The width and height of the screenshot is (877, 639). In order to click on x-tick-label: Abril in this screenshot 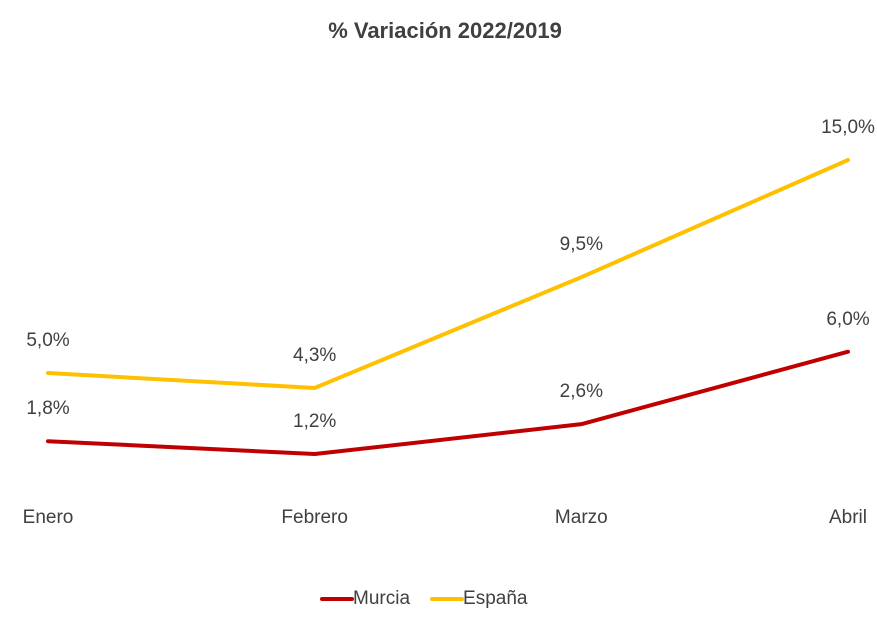, I will do `click(848, 517)`.